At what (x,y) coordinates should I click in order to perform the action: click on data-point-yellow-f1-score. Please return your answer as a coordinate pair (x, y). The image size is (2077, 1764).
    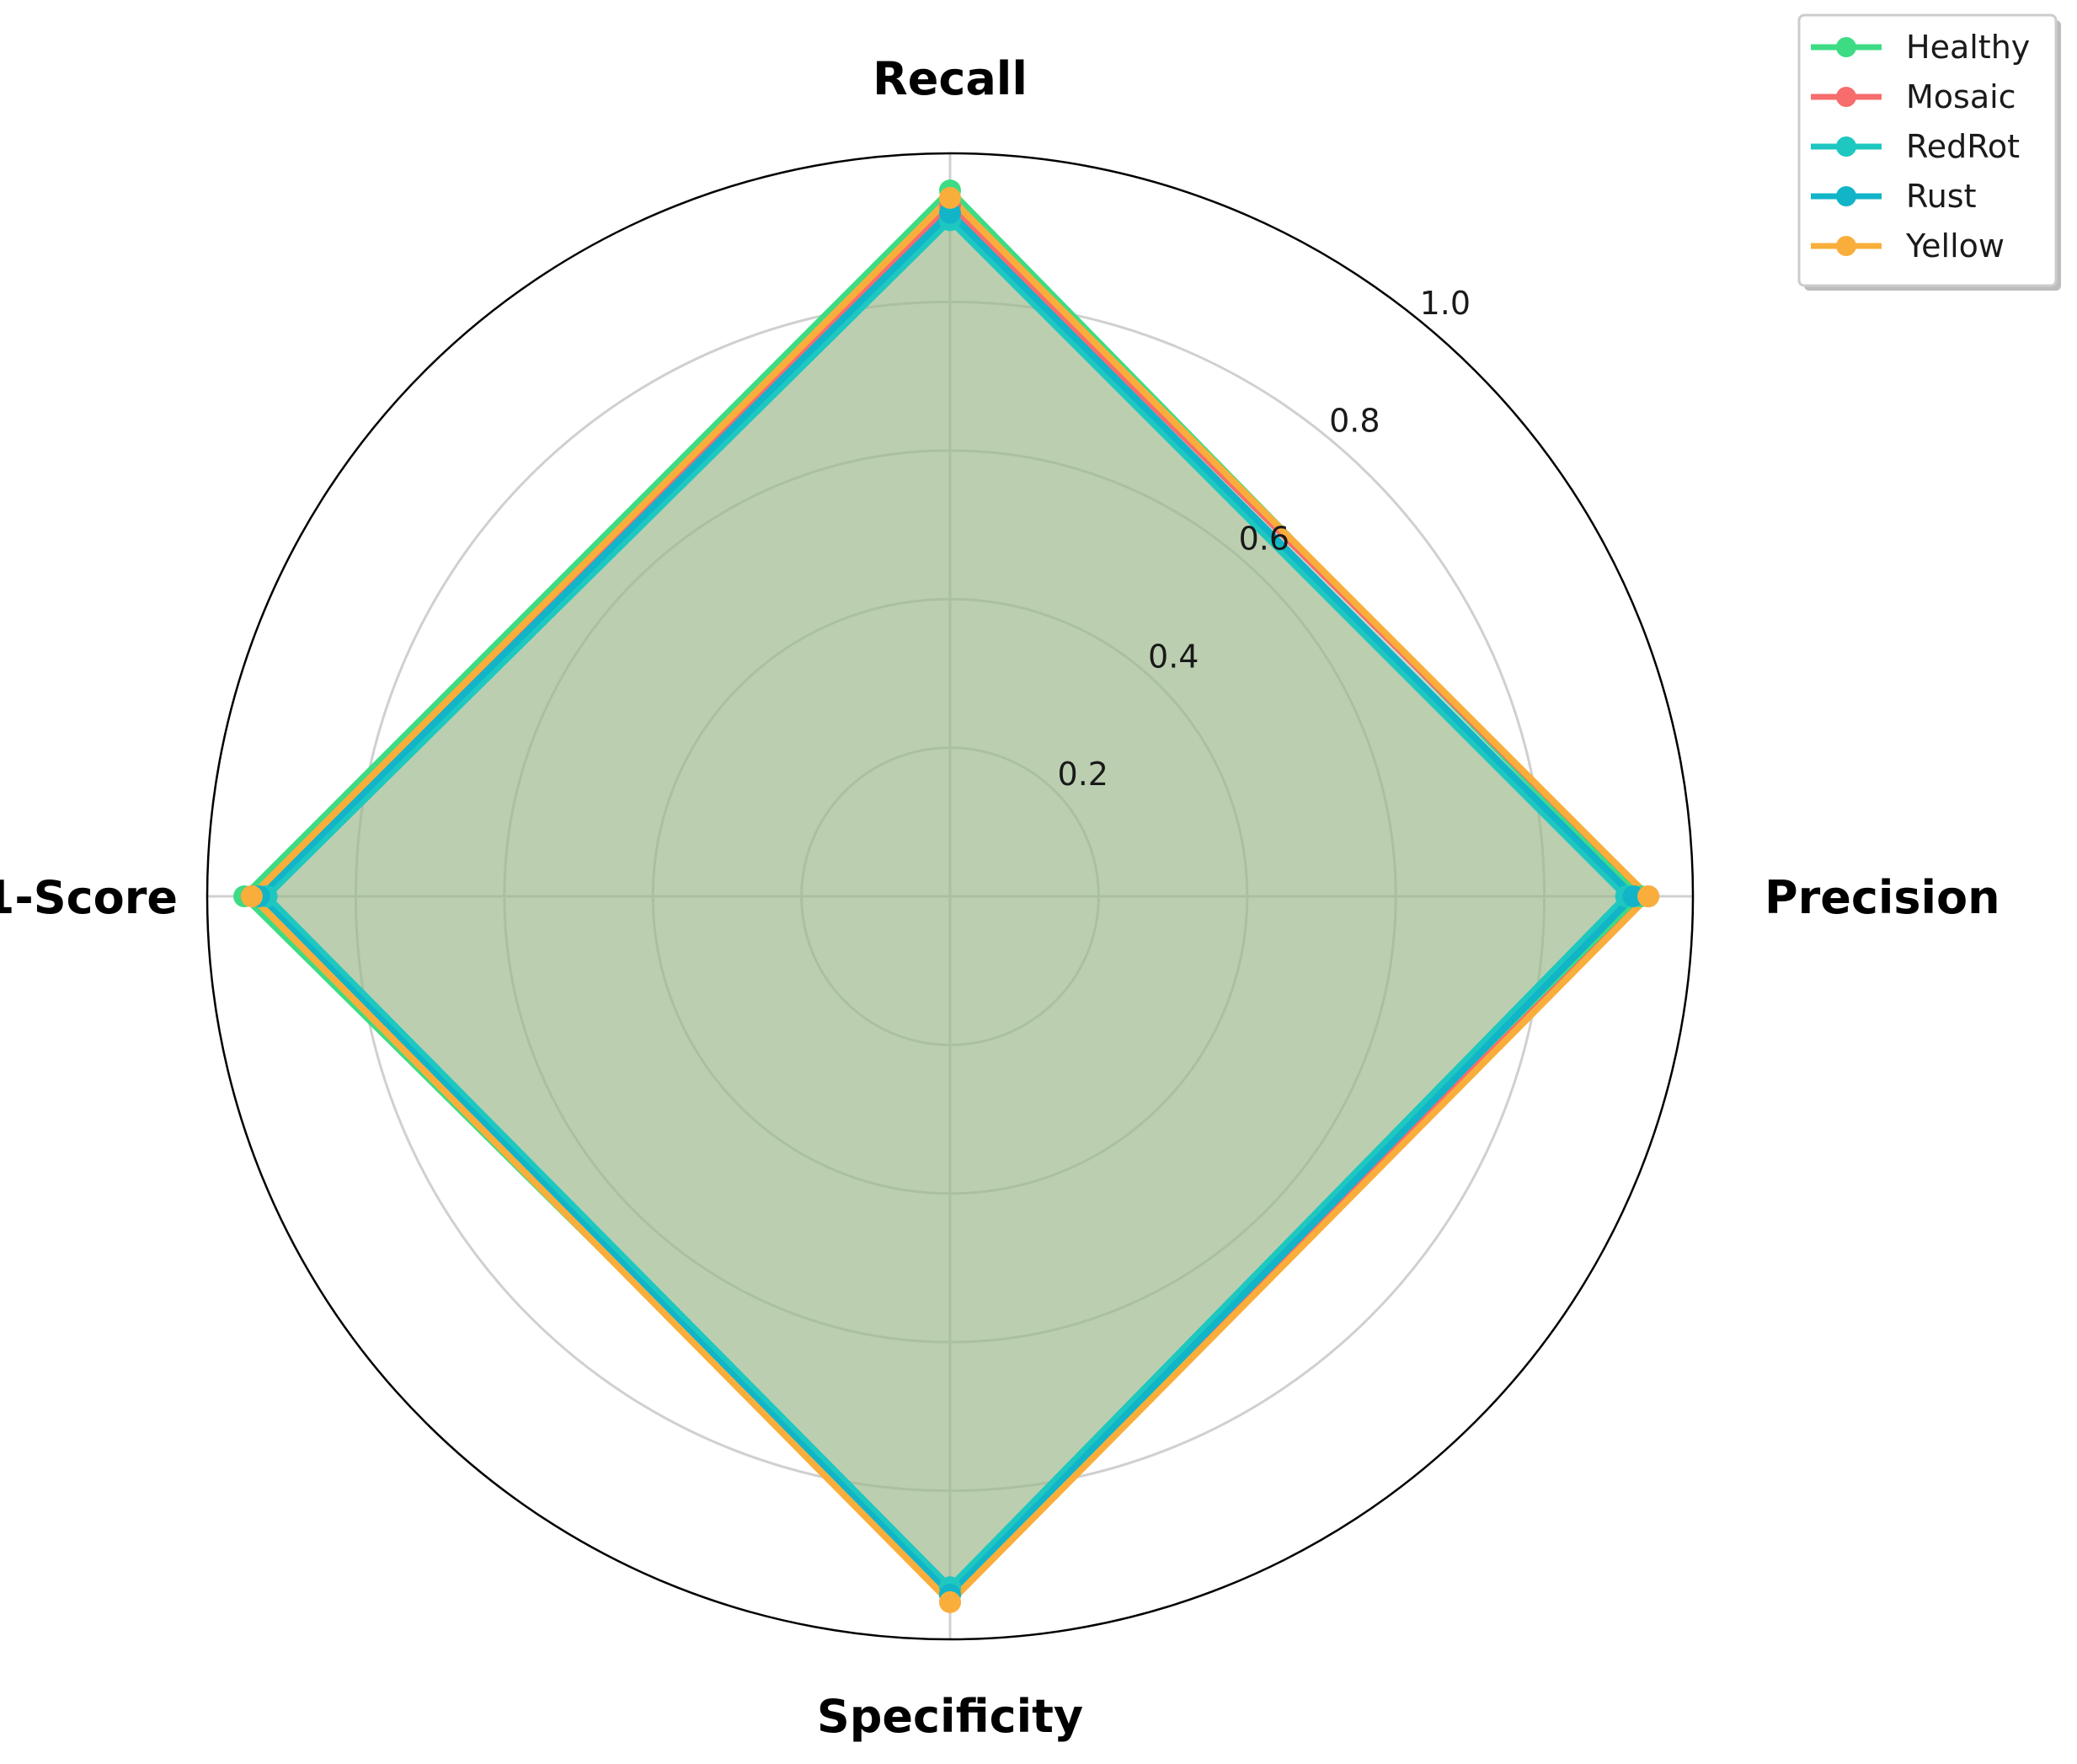
    Looking at the image, I should click on (252, 896).